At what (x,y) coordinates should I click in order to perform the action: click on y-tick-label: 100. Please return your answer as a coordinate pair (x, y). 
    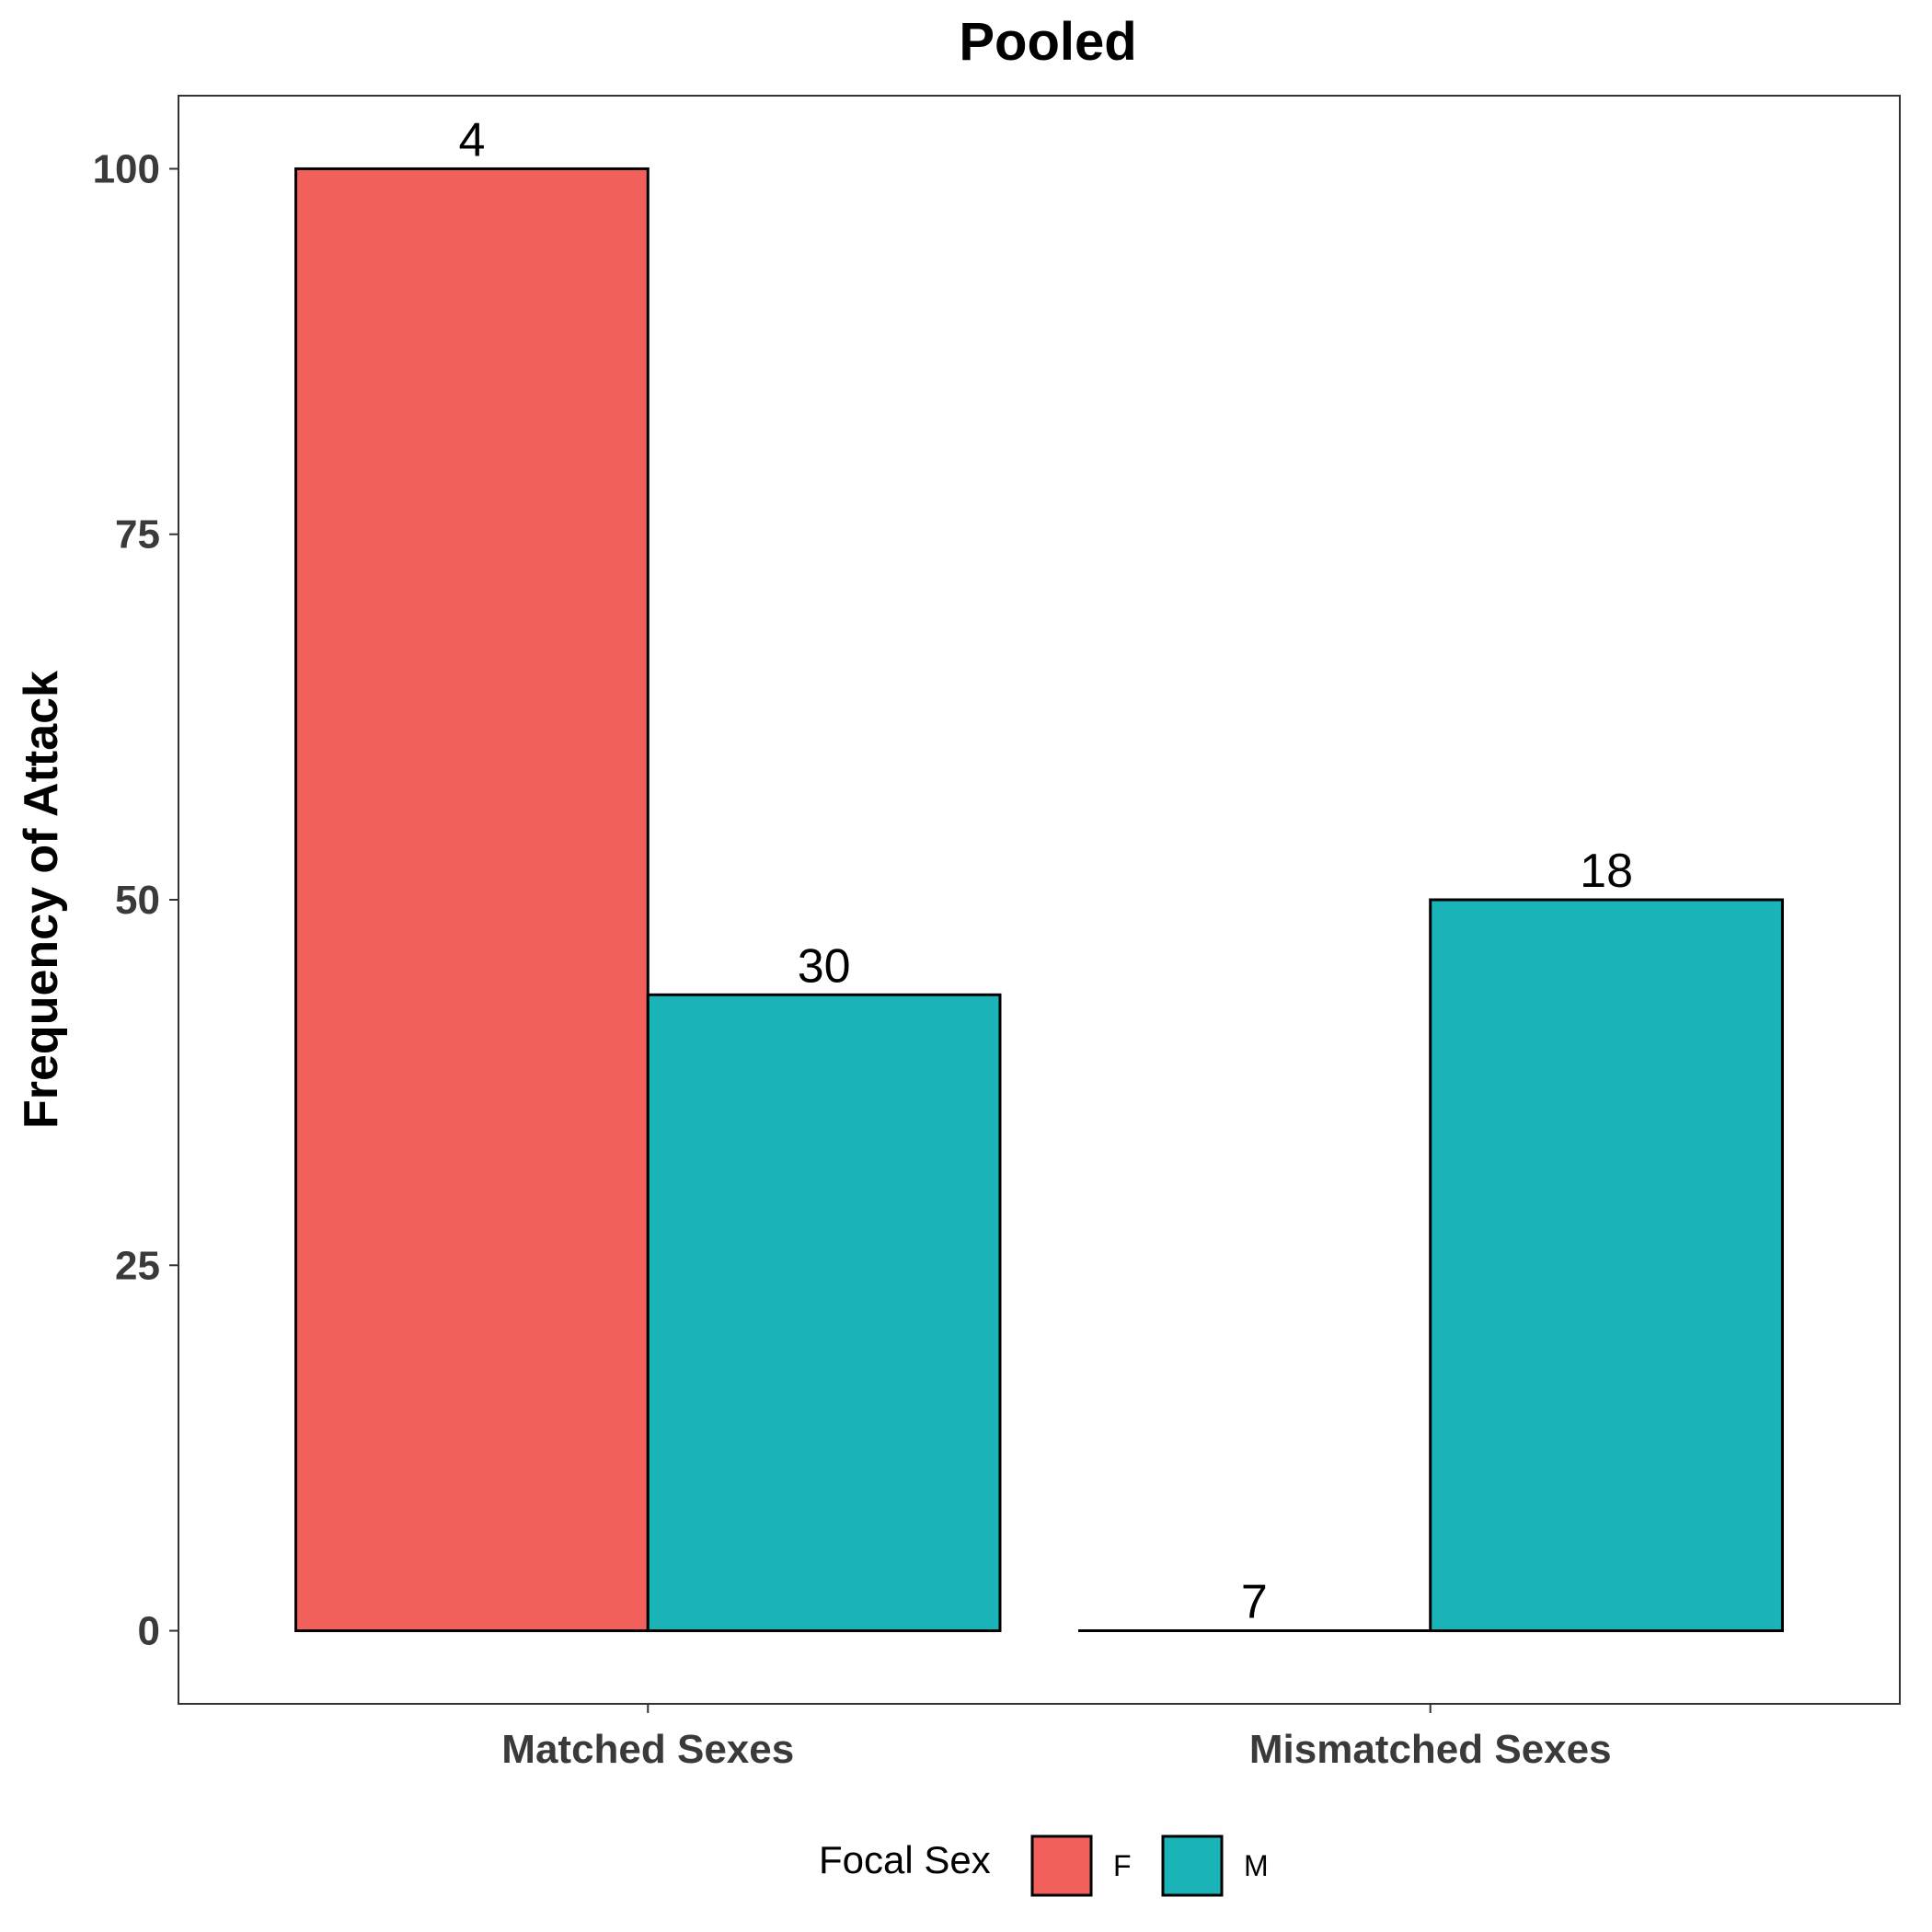
    Looking at the image, I should click on (126, 168).